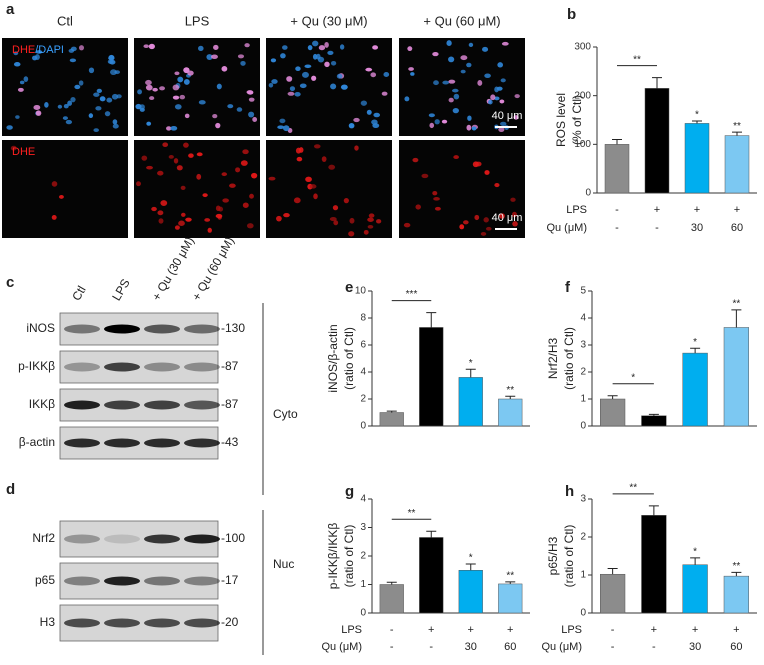  I want to click on y-tick-label: 4, so click(363, 372).